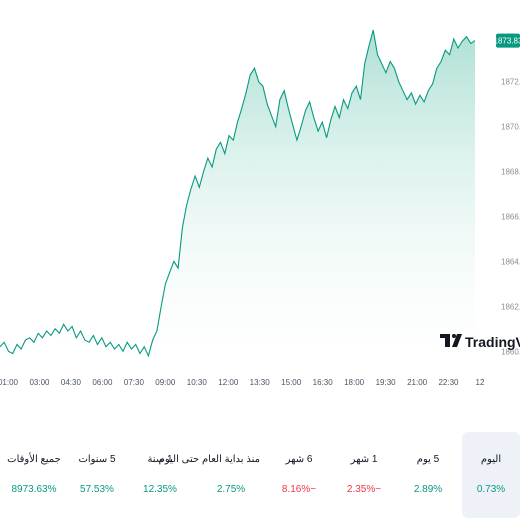  What do you see at coordinates (510, 351) in the screenshot?
I see `y-tick-label: 1860.00` at bounding box center [510, 351].